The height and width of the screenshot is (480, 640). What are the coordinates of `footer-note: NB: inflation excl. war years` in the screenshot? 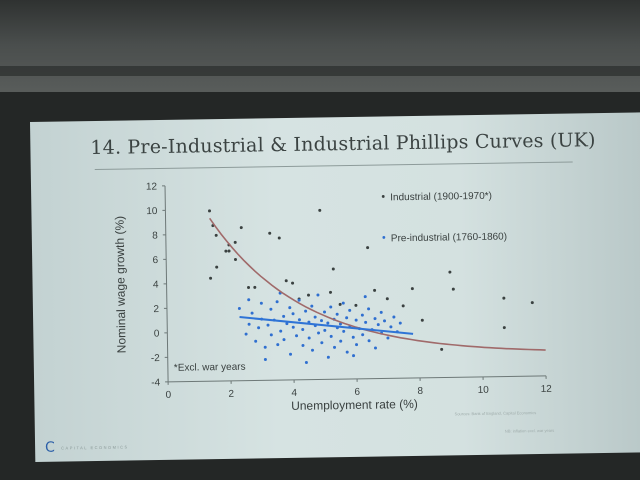 It's located at (529, 430).